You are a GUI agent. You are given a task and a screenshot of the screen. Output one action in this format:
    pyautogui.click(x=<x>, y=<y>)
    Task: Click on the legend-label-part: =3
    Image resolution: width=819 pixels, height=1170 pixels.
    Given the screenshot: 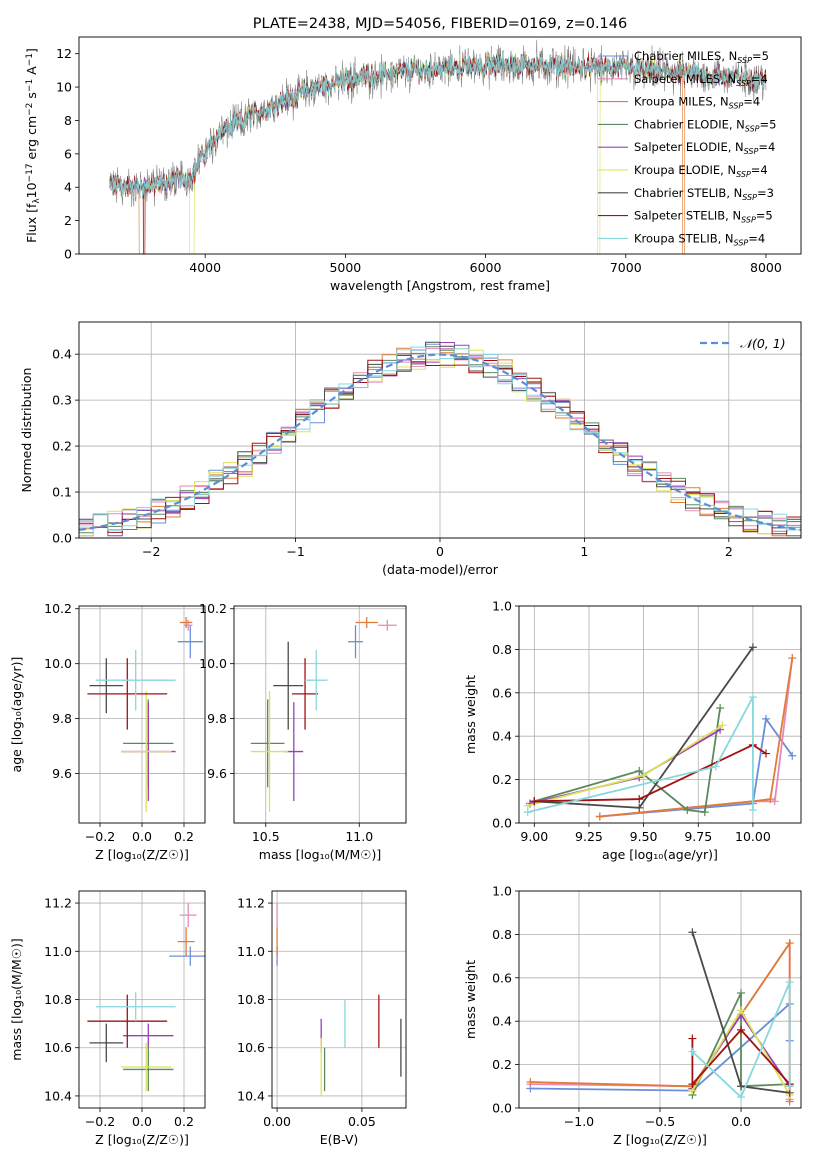 What is the action you would take?
    pyautogui.click(x=765, y=193)
    